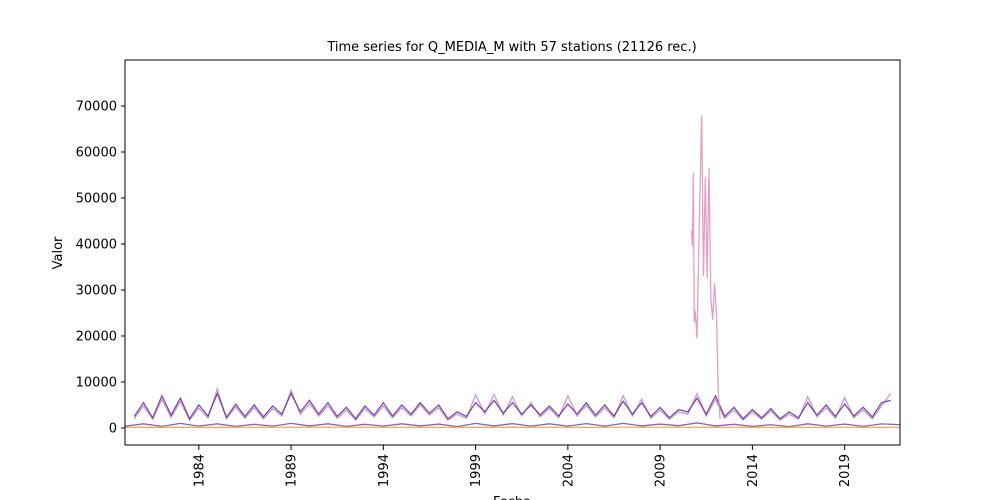  Describe the element at coordinates (96, 382) in the screenshot. I see `y-tick-label: 10000` at that location.